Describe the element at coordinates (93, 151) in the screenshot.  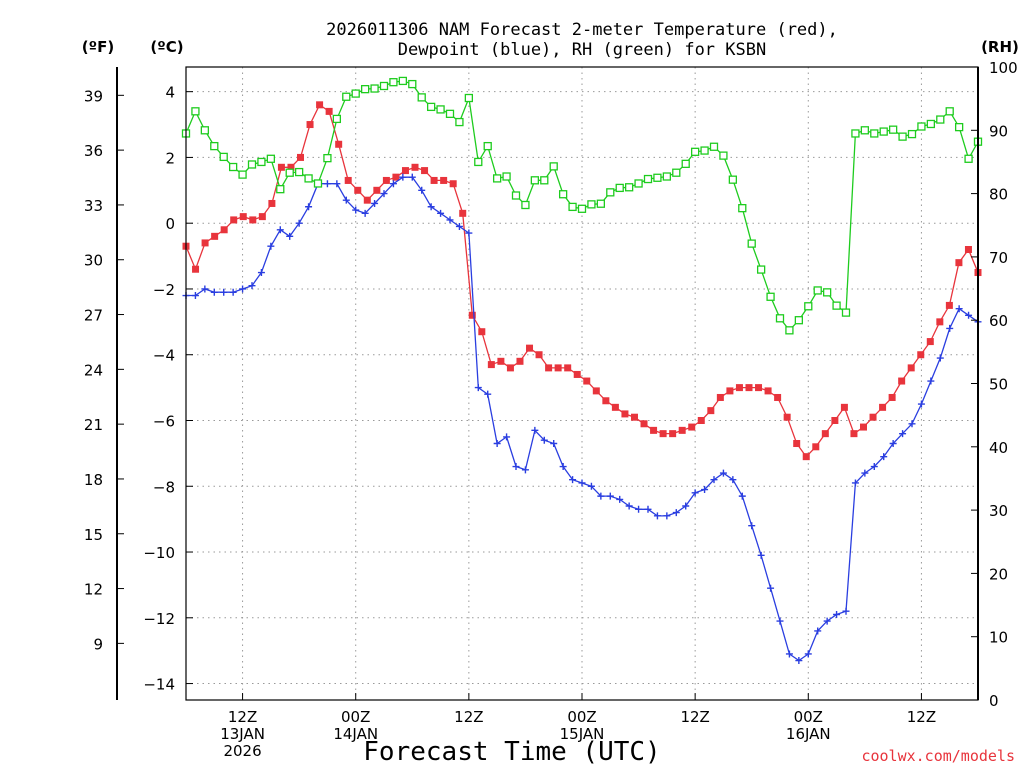
I see `fahrenheit-tick-label: 36` at that location.